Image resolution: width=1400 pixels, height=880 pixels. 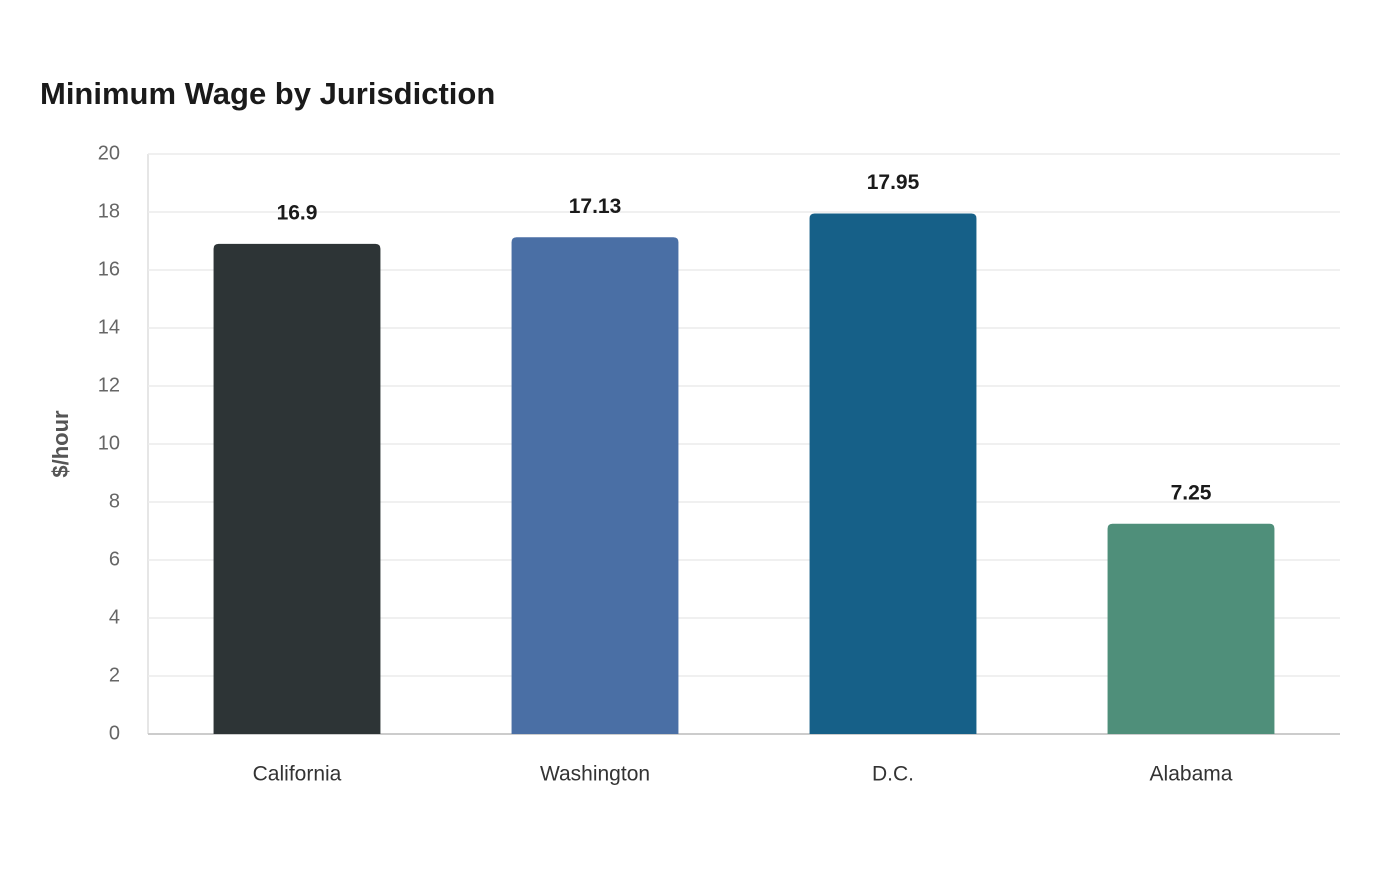 What do you see at coordinates (595, 206) in the screenshot?
I see `data-label: 17.13` at bounding box center [595, 206].